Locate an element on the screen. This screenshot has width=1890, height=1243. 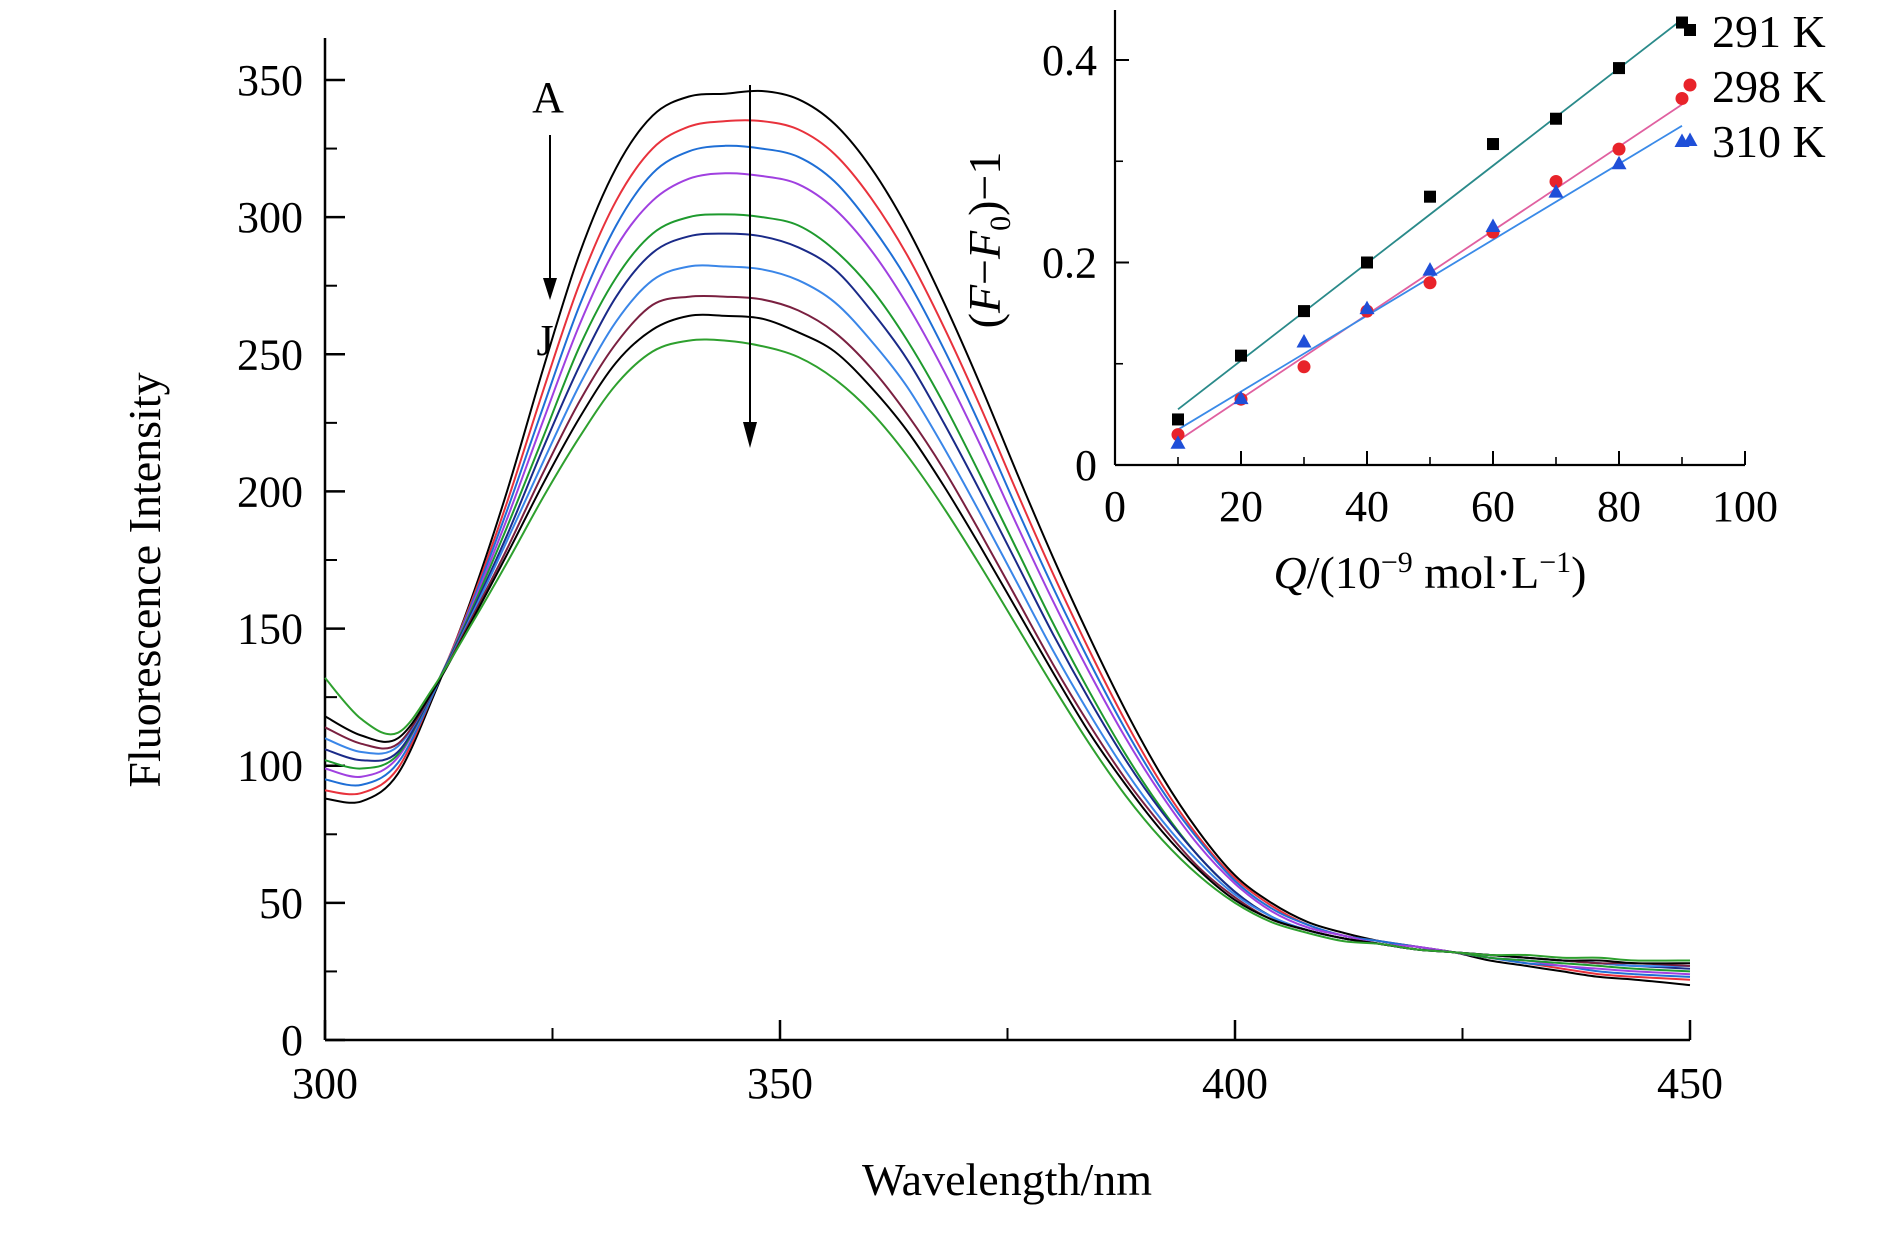
inset-x-tick-label: 20 is located at coordinates (1241, 506).